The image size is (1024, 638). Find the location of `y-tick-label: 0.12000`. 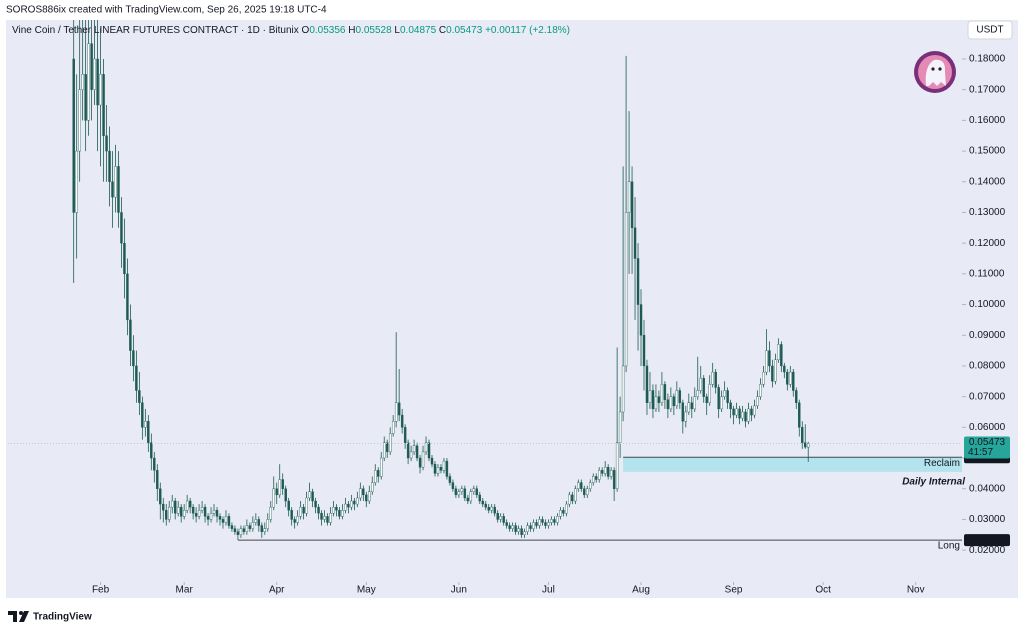

y-tick-label: 0.12000 is located at coordinates (987, 243).